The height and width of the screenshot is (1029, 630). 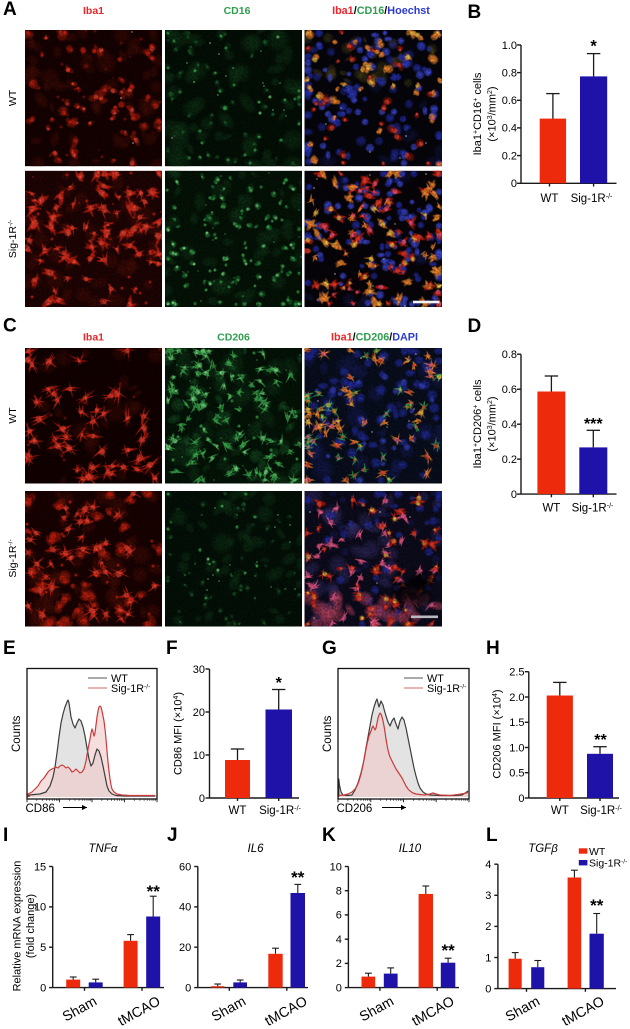 What do you see at coordinates (478, 113) in the screenshot?
I see `svg-text: Iba1+CD16+ cells` at bounding box center [478, 113].